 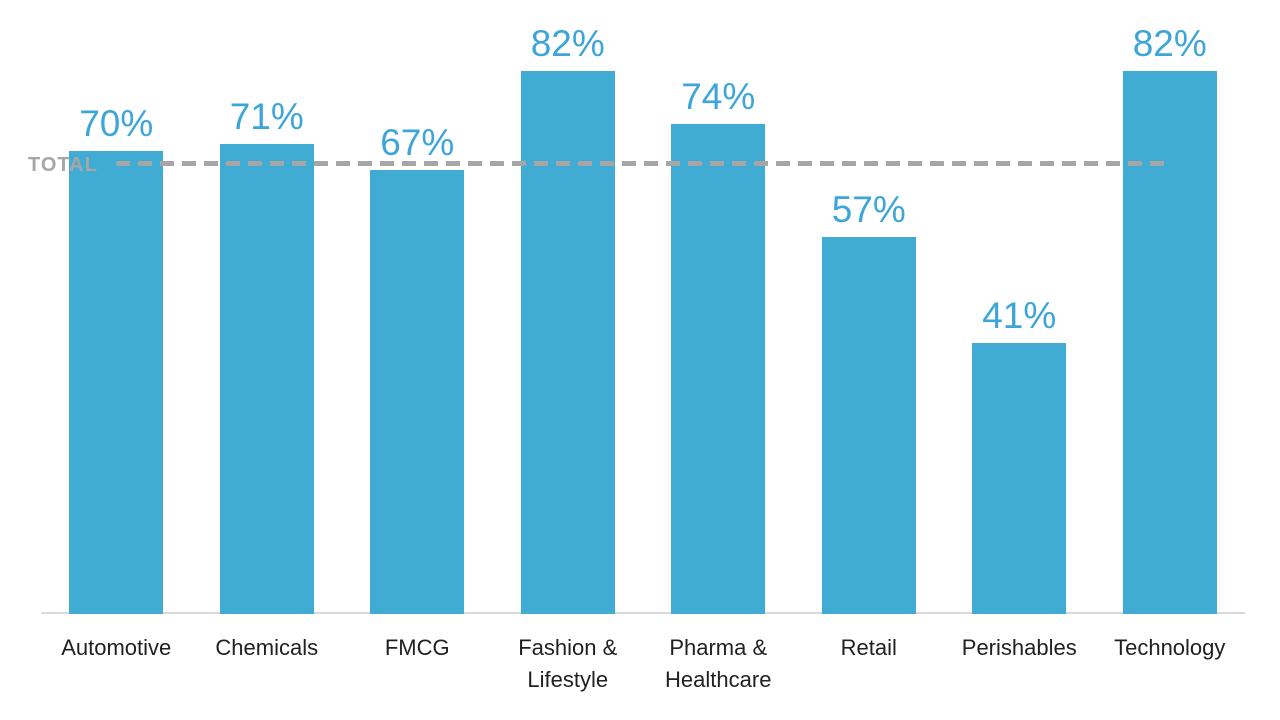 What do you see at coordinates (266, 116) in the screenshot?
I see `value-label: 71%` at bounding box center [266, 116].